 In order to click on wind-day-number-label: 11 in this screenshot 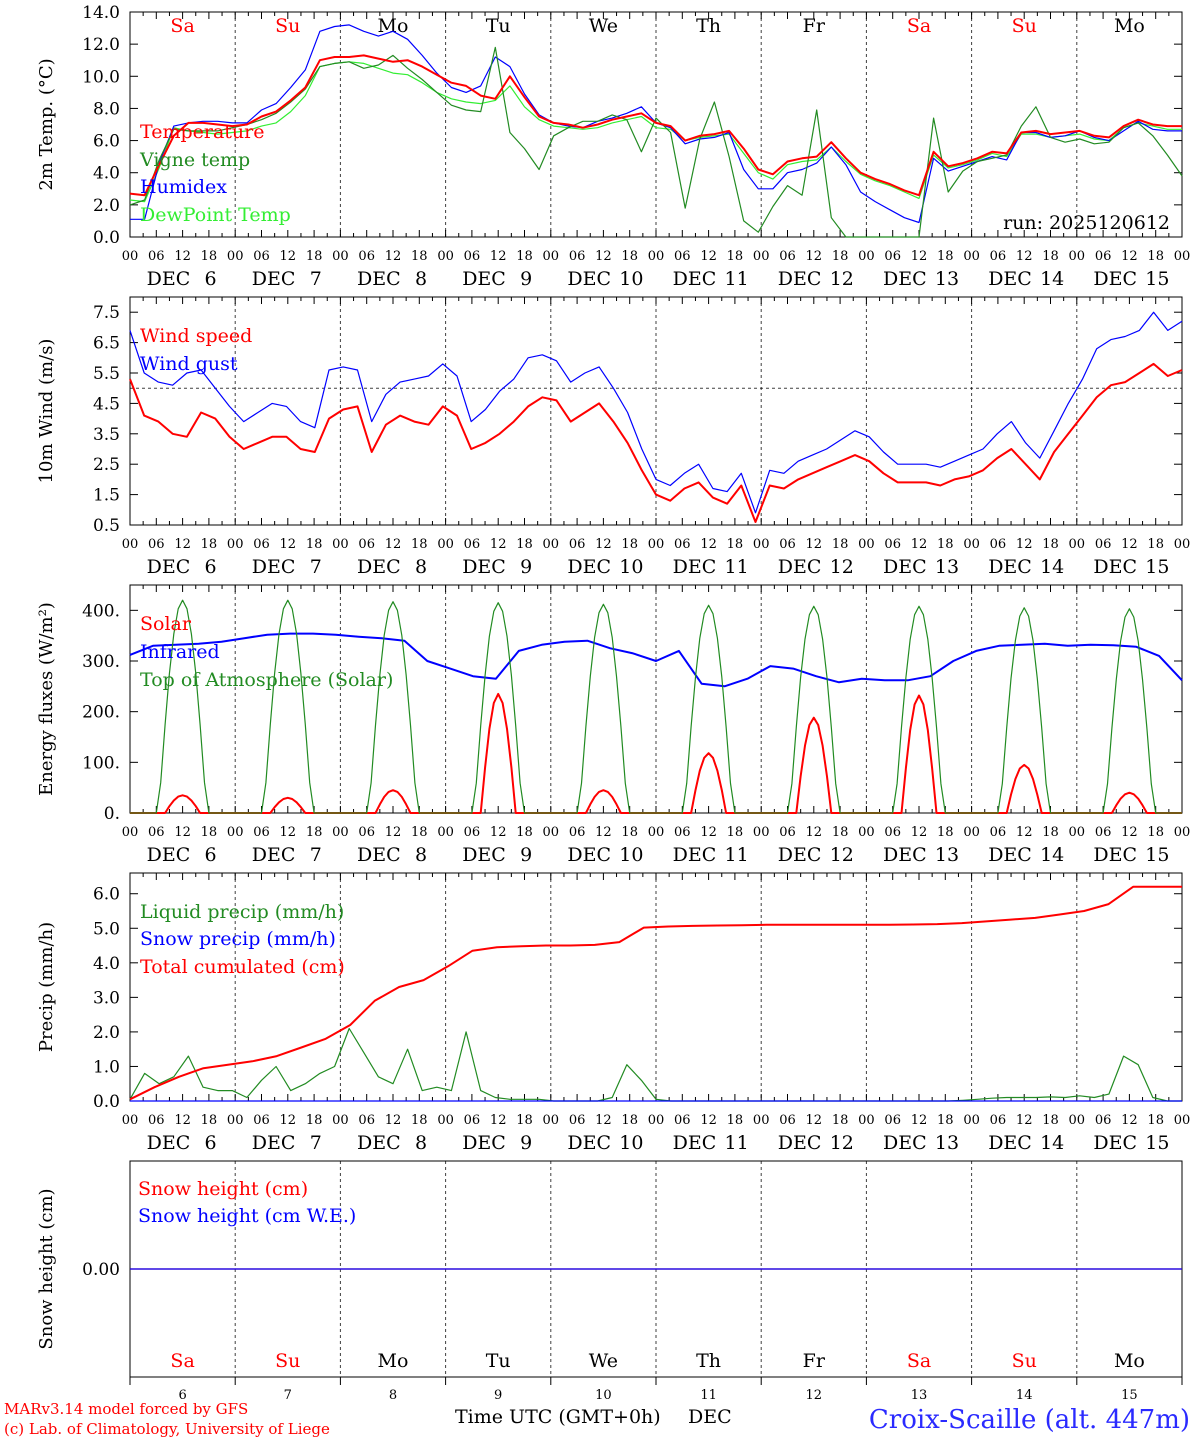, I will do `click(737, 567)`.